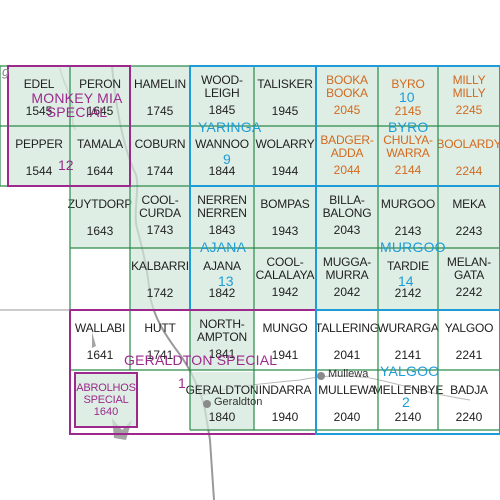 The image size is (500, 500). Describe the element at coordinates (100, 156) in the screenshot. I see `sheet-tamala: TAMALA 1644` at that location.